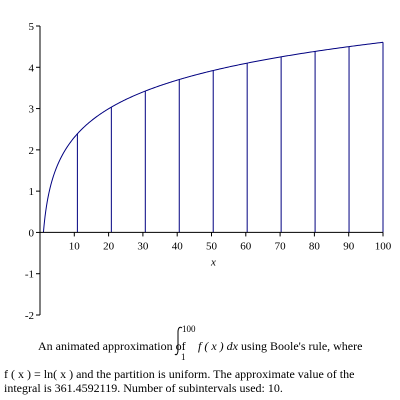 This screenshot has width=400, height=400. Describe the element at coordinates (32, 233) in the screenshot. I see `y-tick-label: 0` at that location.